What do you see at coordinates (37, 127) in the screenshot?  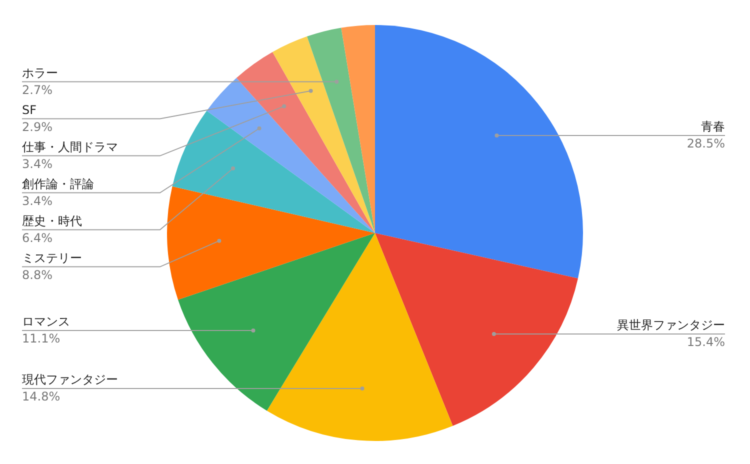 I see `data-label: 2.9%` at bounding box center [37, 127].